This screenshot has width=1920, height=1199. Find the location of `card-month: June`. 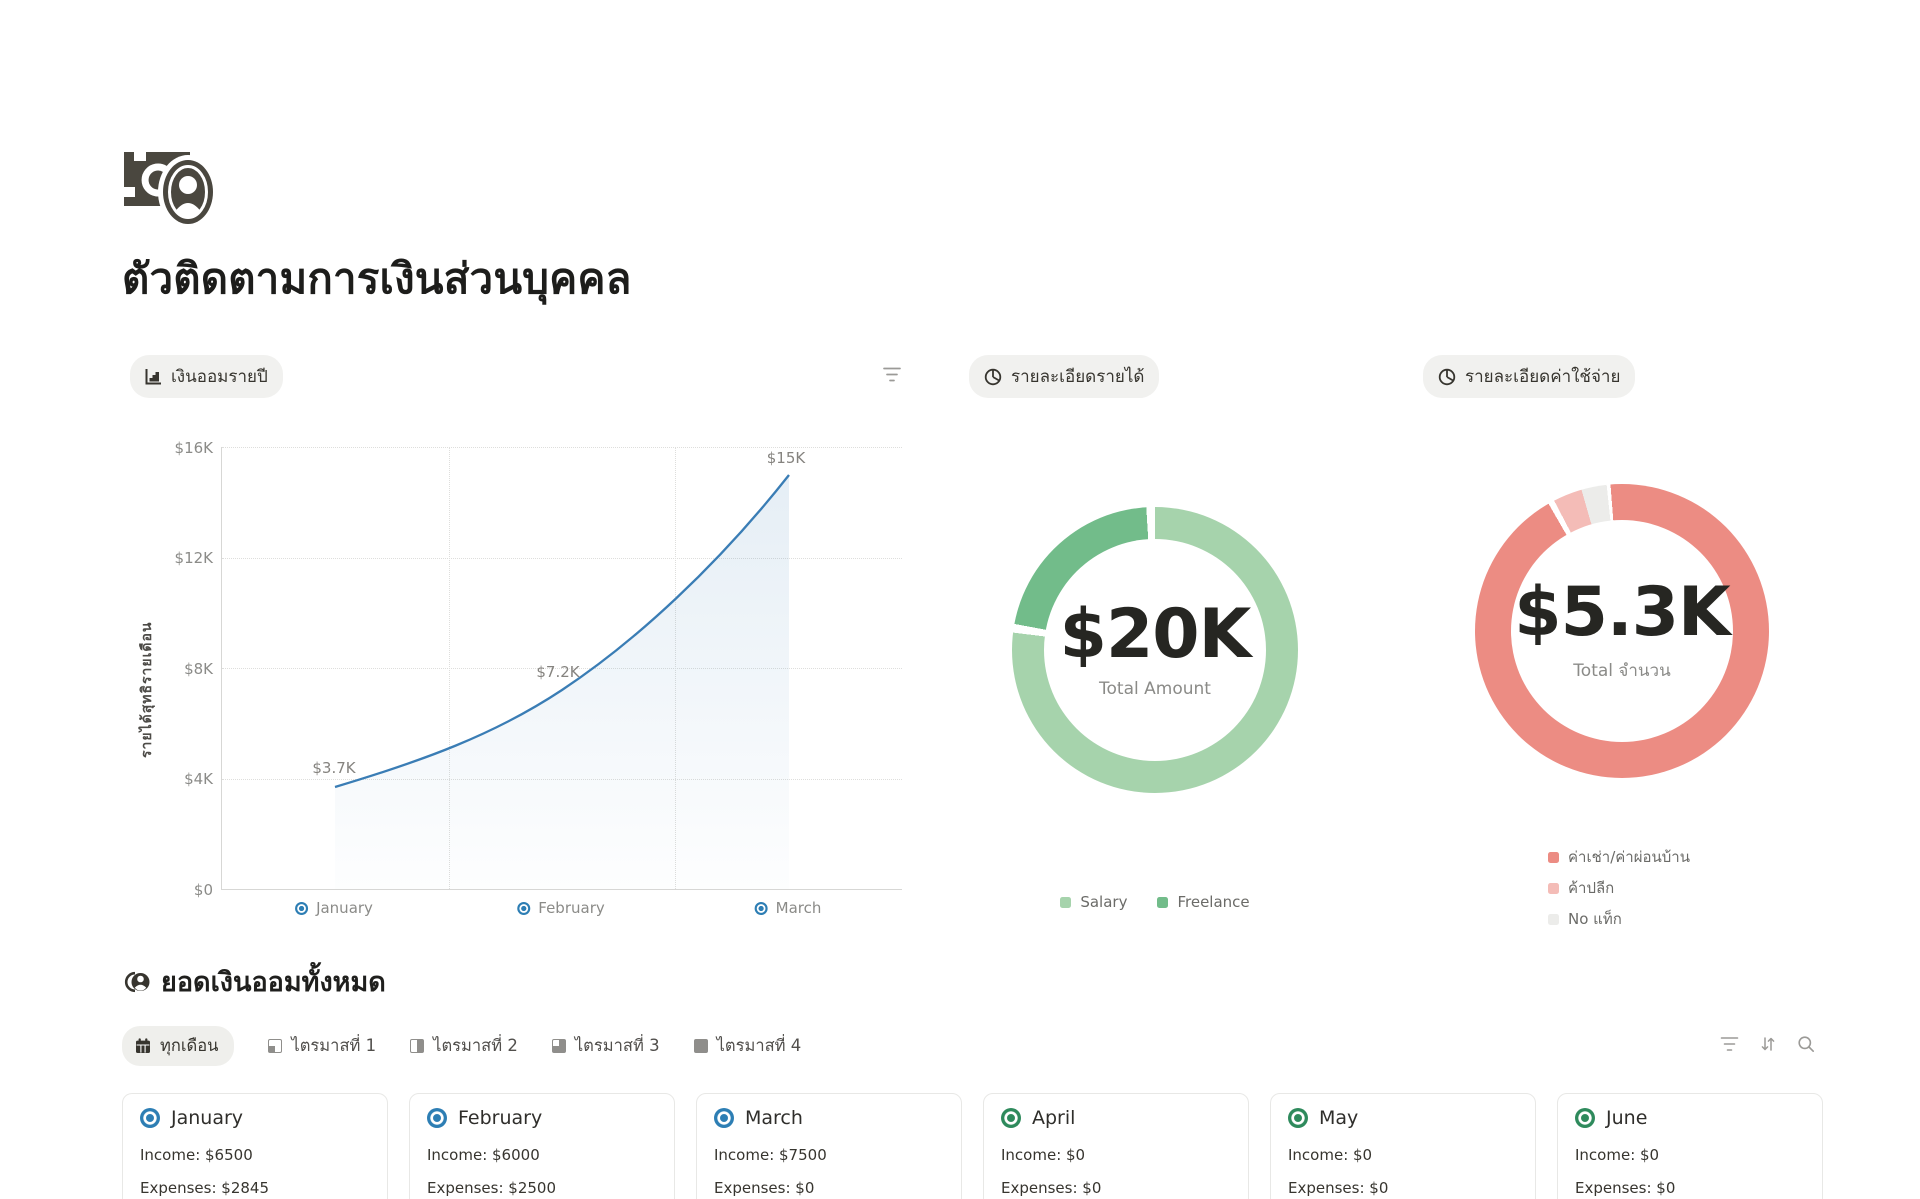

card-month: June is located at coordinates (1627, 1118).